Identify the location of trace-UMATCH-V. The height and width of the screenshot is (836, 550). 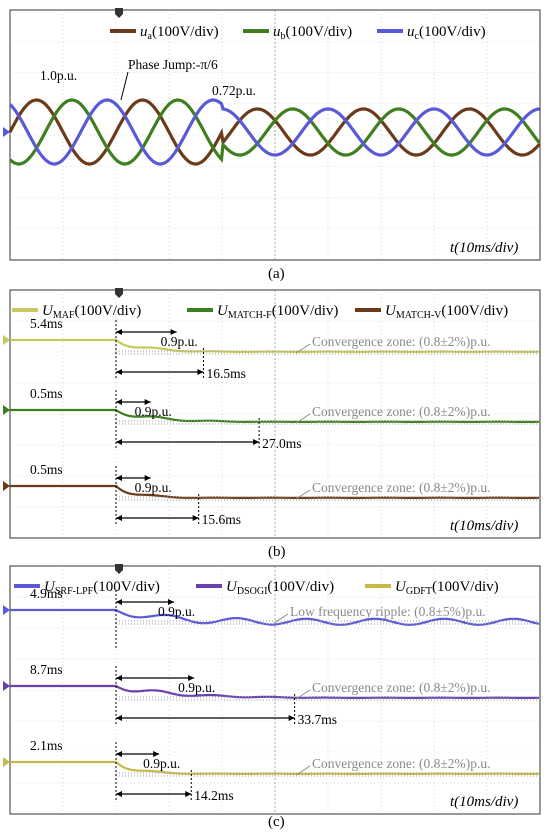
(274, 491).